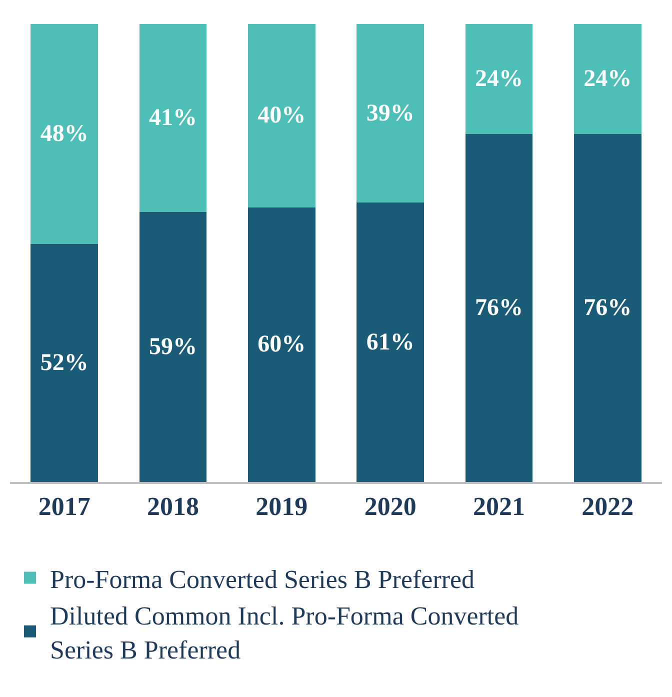 Image resolution: width=672 pixels, height=697 pixels. Describe the element at coordinates (282, 507) in the screenshot. I see `x-tick-label: 2019` at that location.